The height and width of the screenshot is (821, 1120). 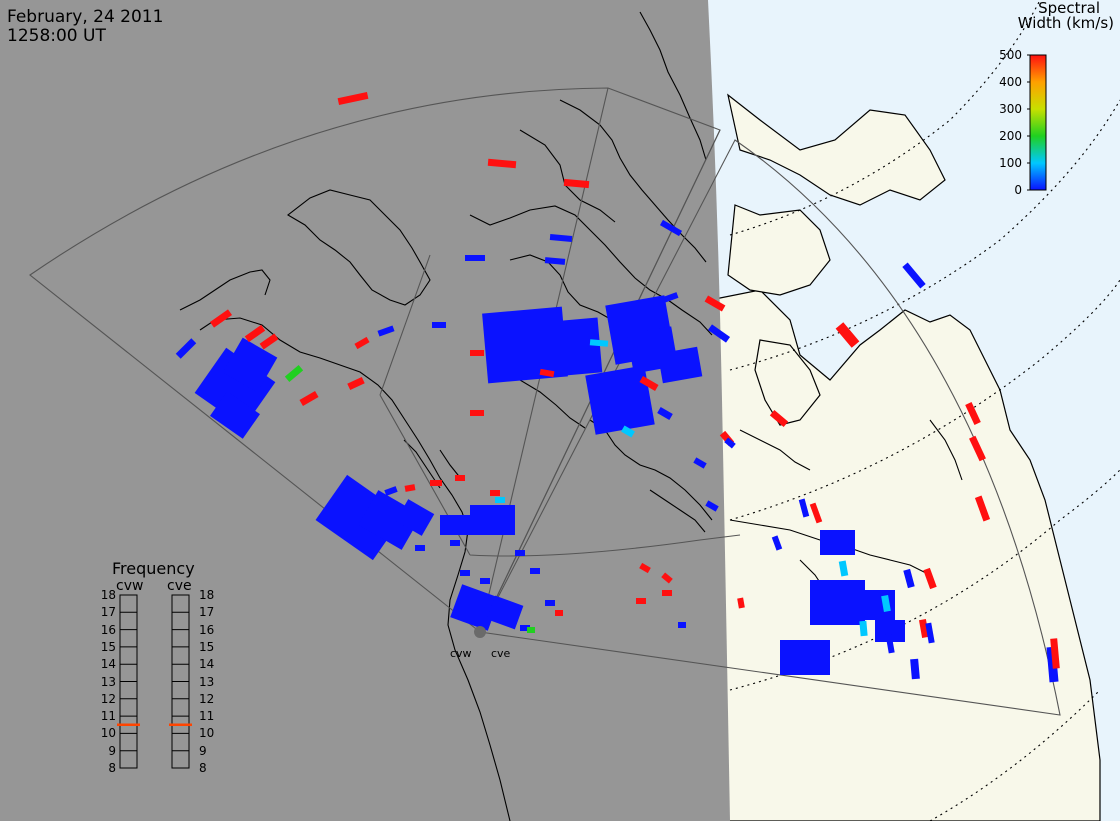 I want to click on time-label: 1258:00 UT, so click(x=56, y=36).